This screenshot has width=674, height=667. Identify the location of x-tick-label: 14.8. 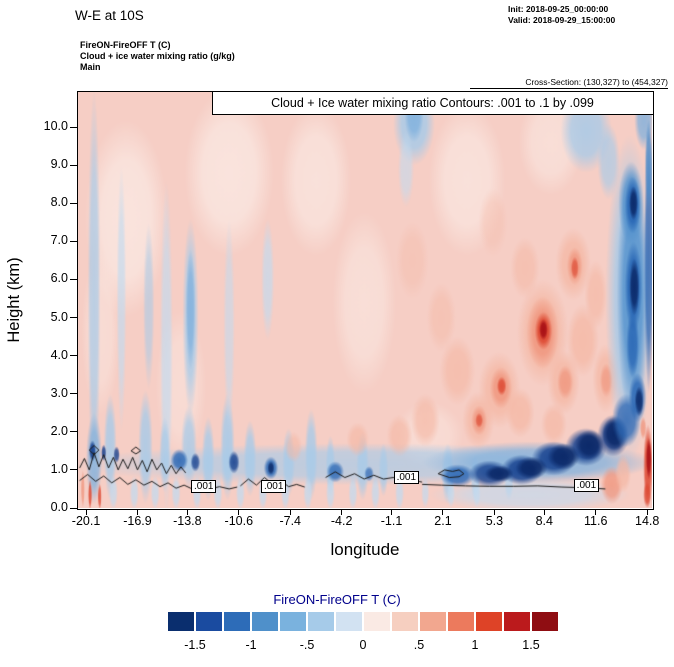
(647, 521).